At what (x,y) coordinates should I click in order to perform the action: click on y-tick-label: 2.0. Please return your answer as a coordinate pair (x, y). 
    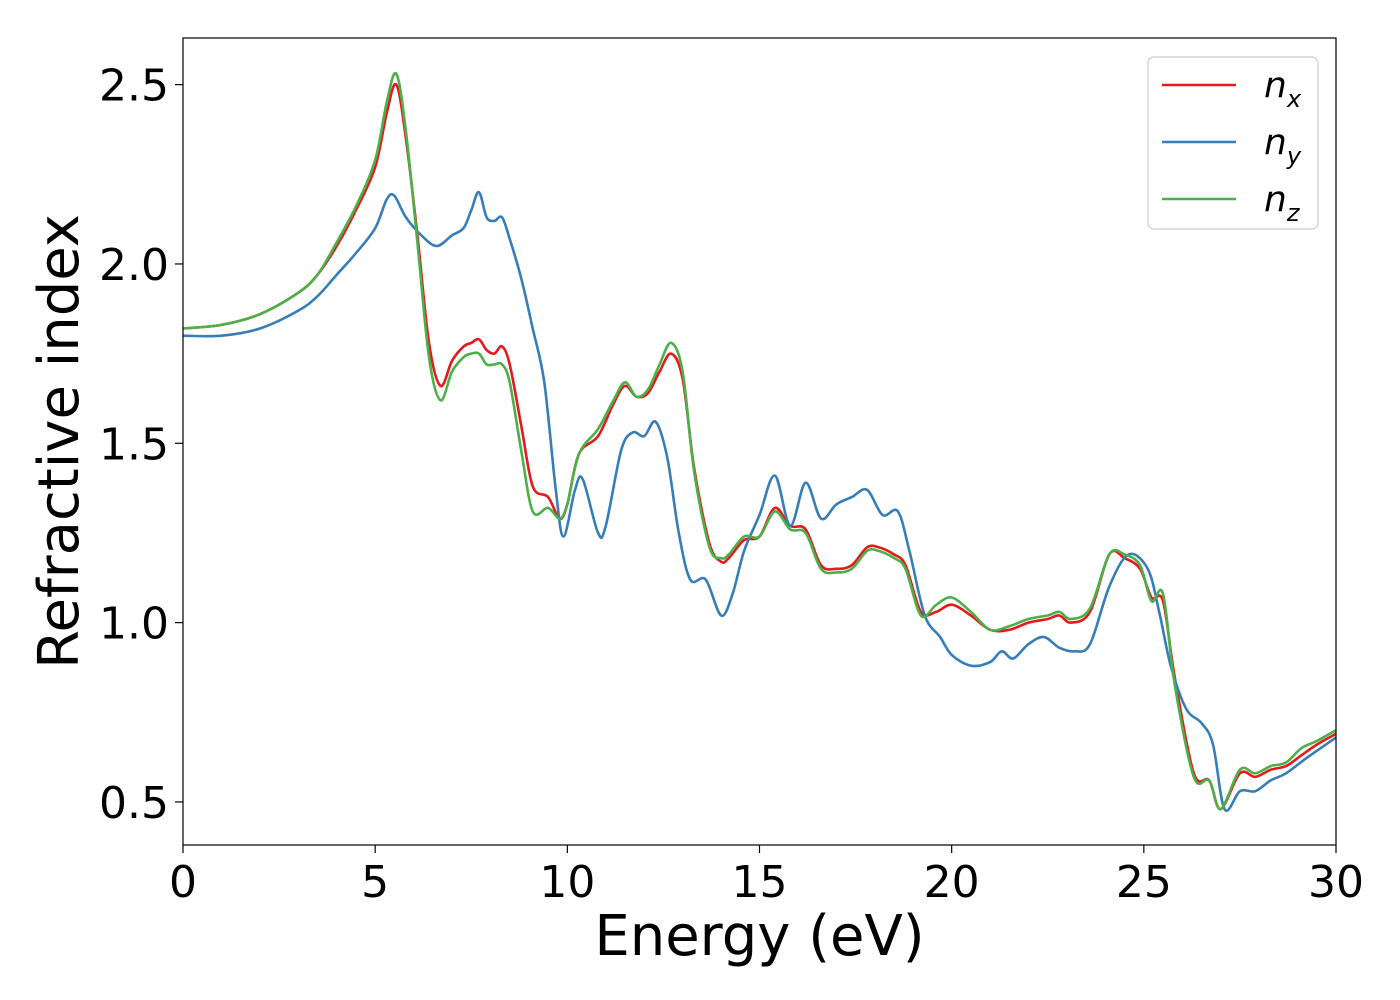
    Looking at the image, I should click on (134, 265).